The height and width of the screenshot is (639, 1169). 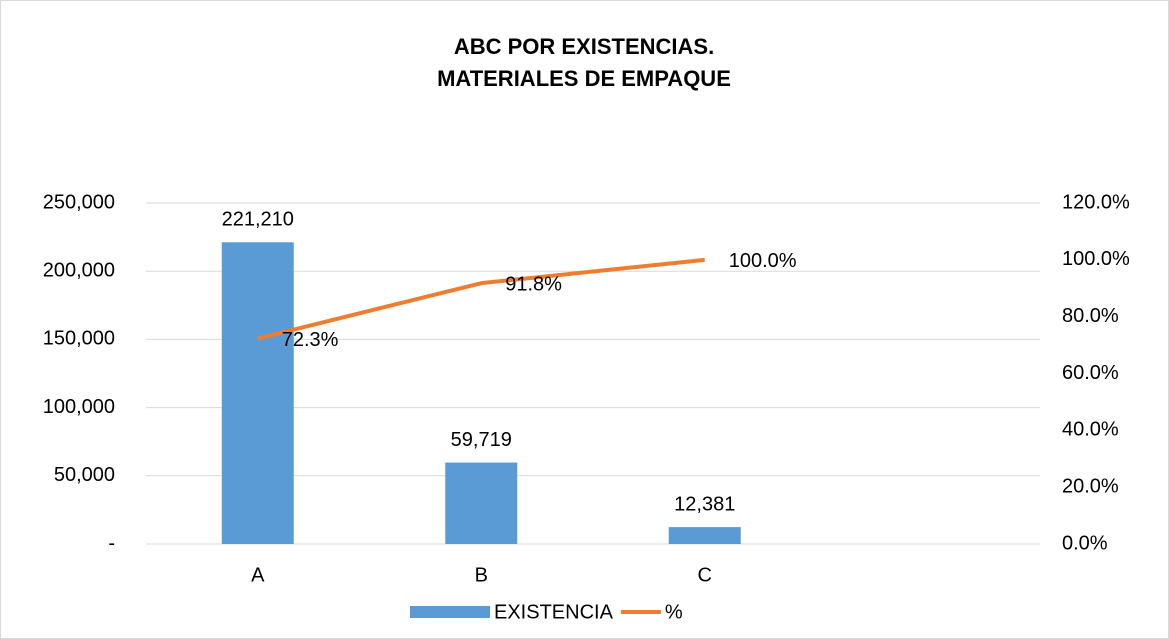 What do you see at coordinates (111, 543) in the screenshot?
I see `y-tick-label: -` at bounding box center [111, 543].